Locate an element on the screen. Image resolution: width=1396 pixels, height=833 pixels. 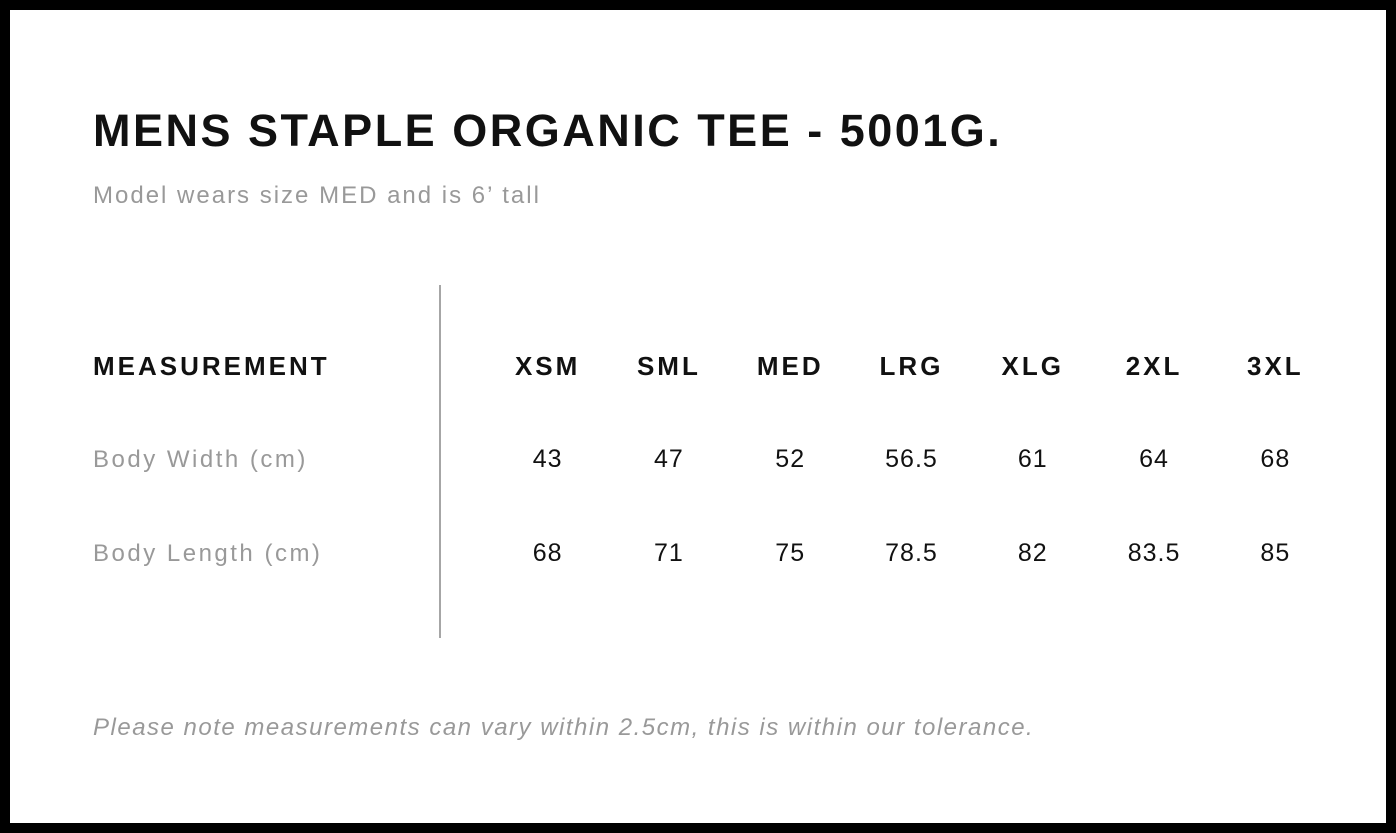
body-width-lrg: 56.5 is located at coordinates (911, 459).